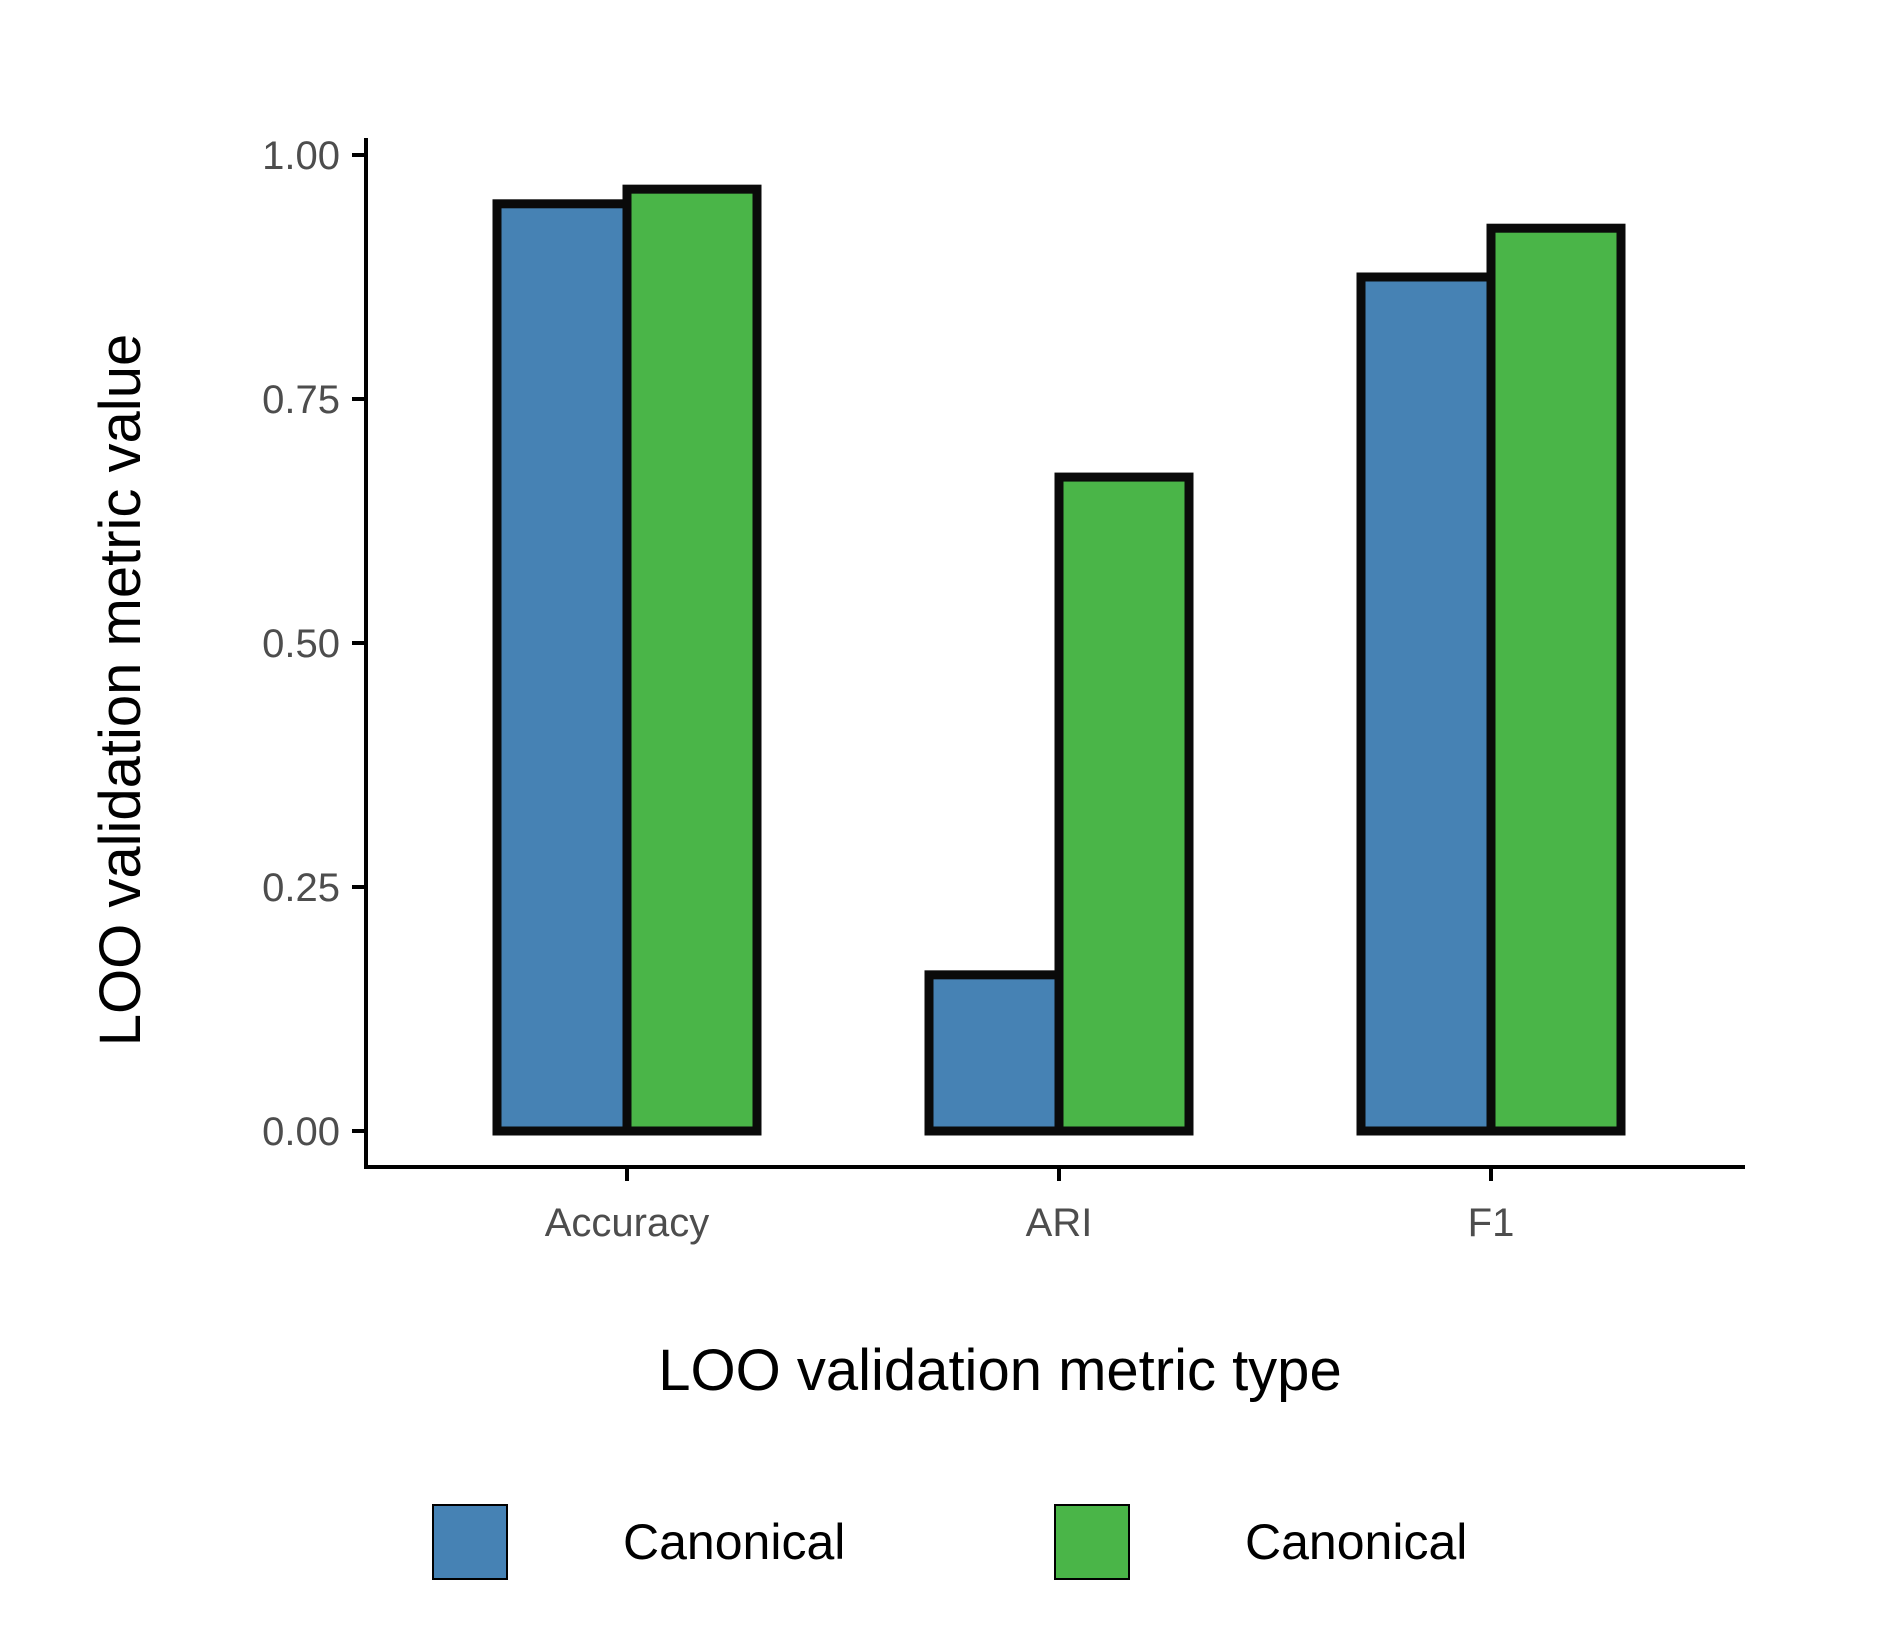 This screenshot has width=1880, height=1634. Describe the element at coordinates (1491, 1223) in the screenshot. I see `x-tick-label-f1: F1` at that location.